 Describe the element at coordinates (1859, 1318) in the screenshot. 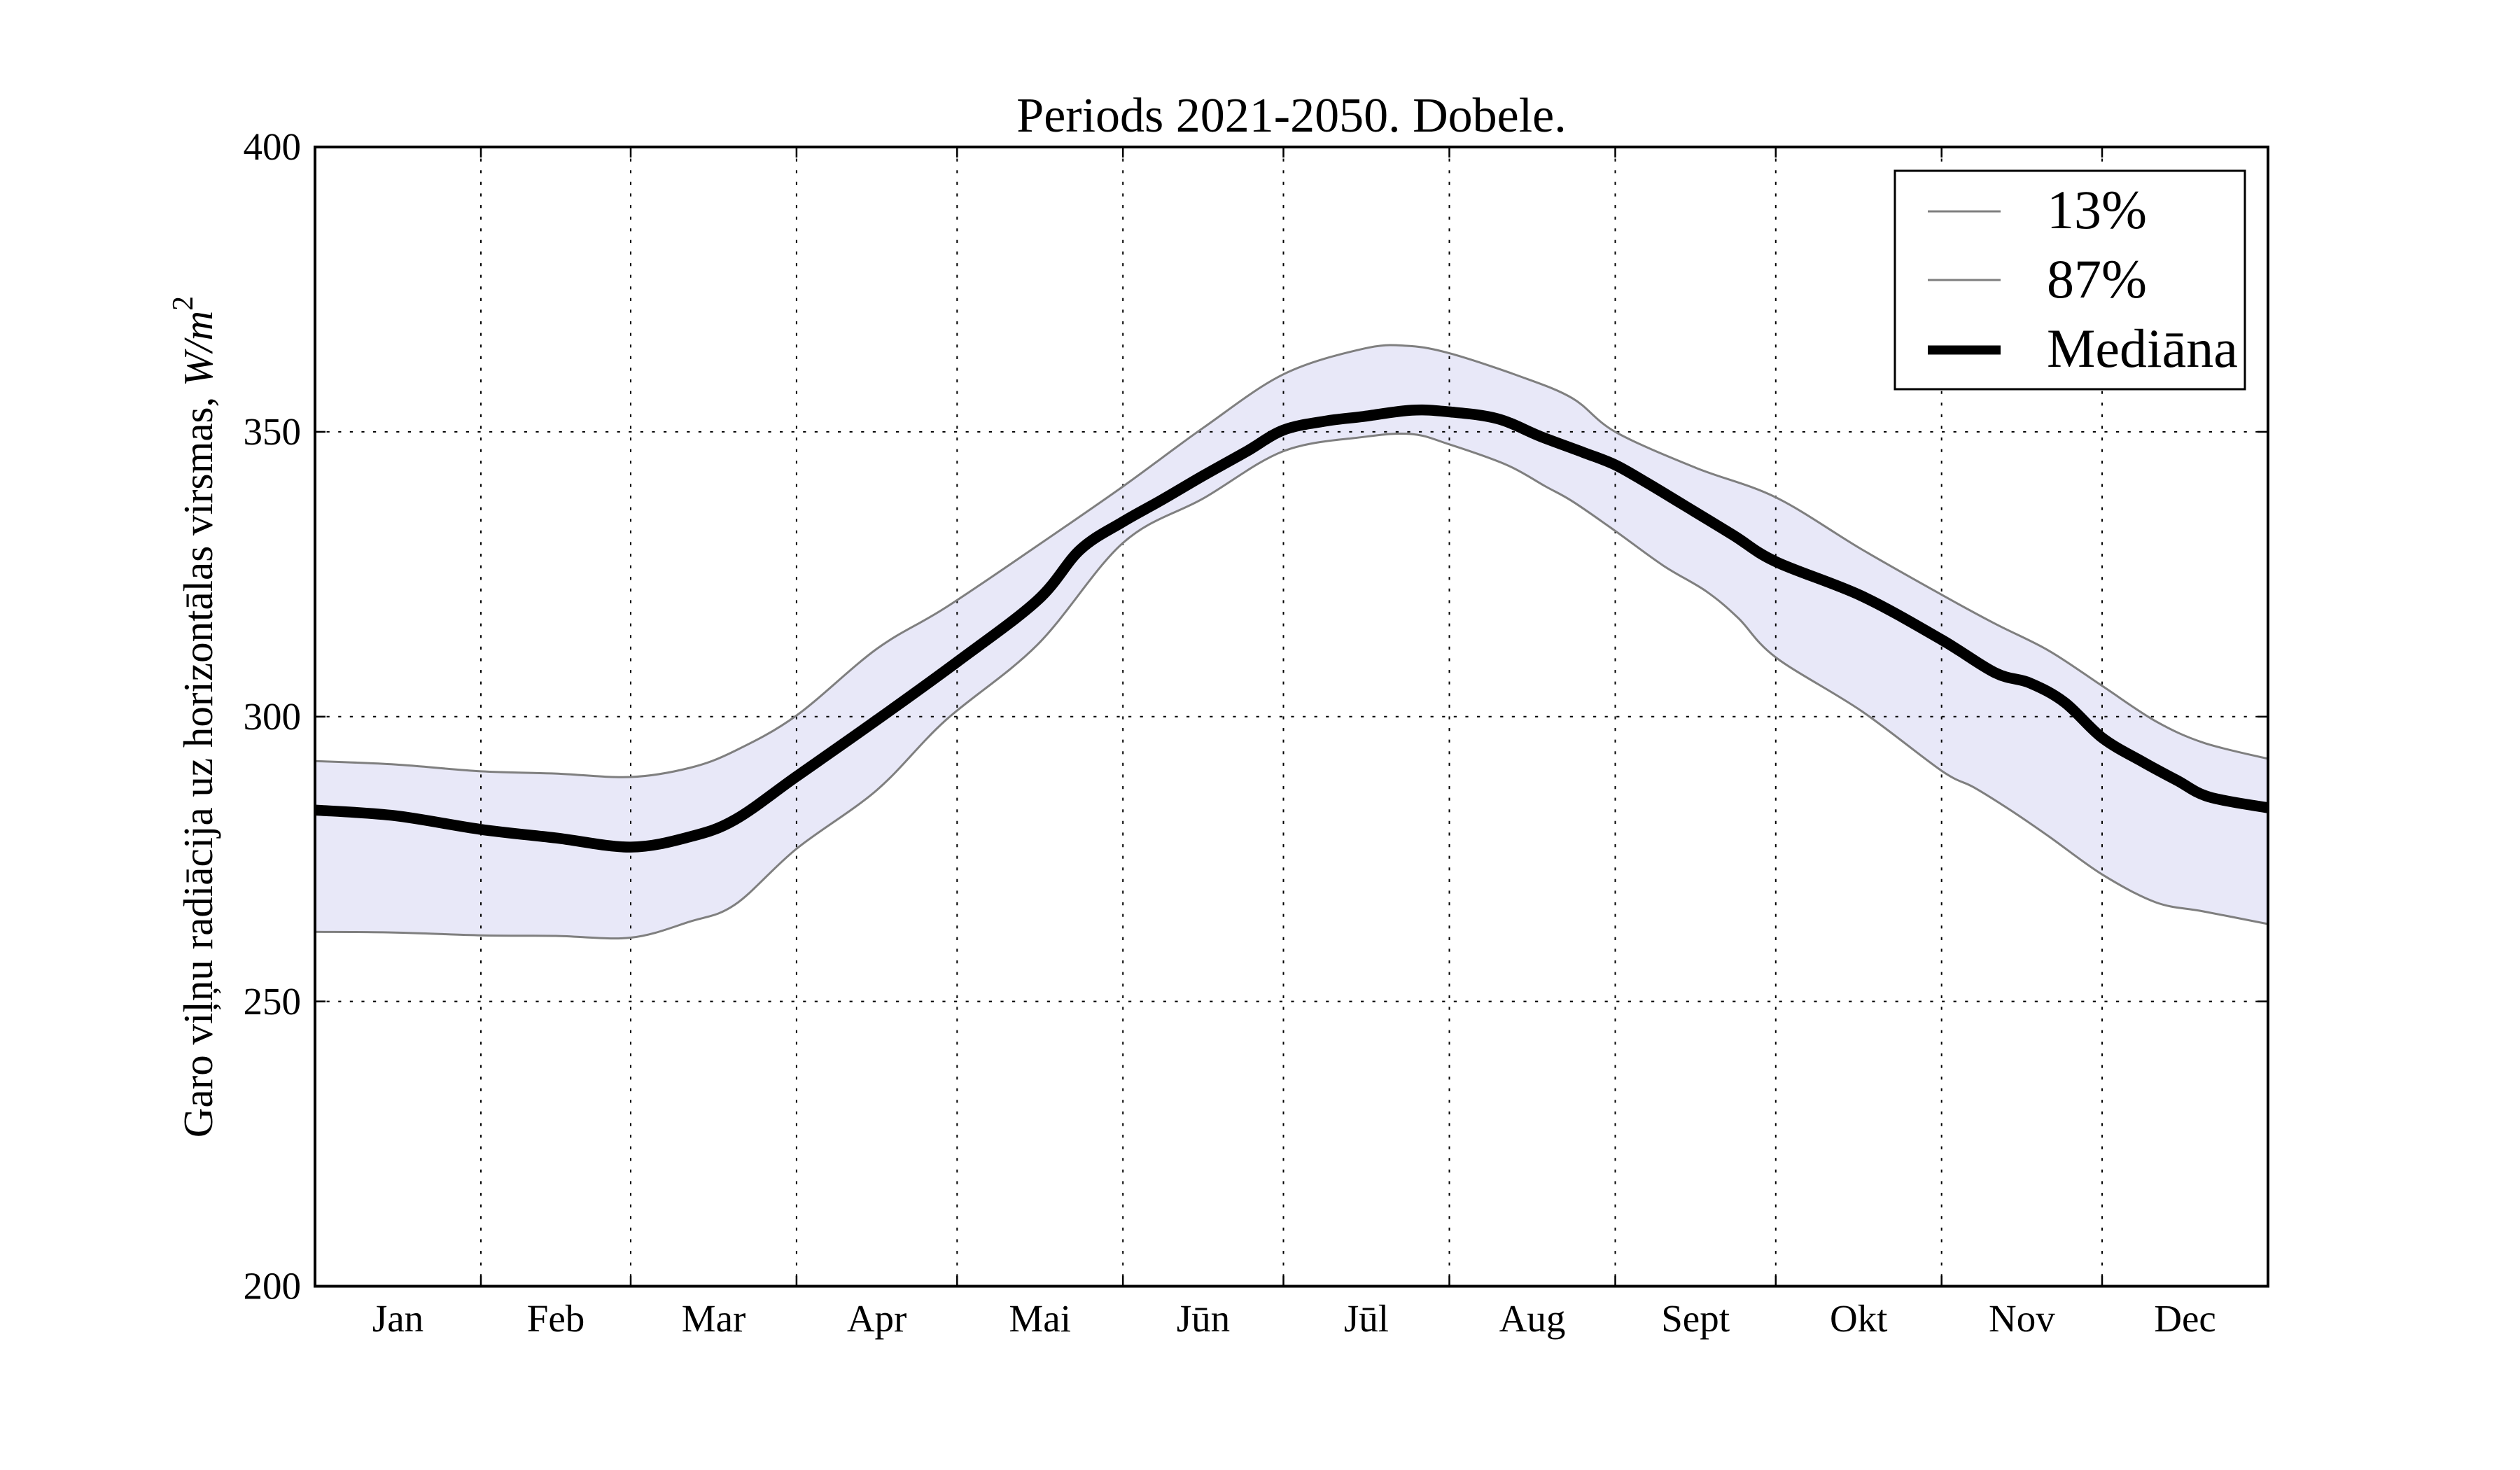

I see `svg-text: Okt` at that location.